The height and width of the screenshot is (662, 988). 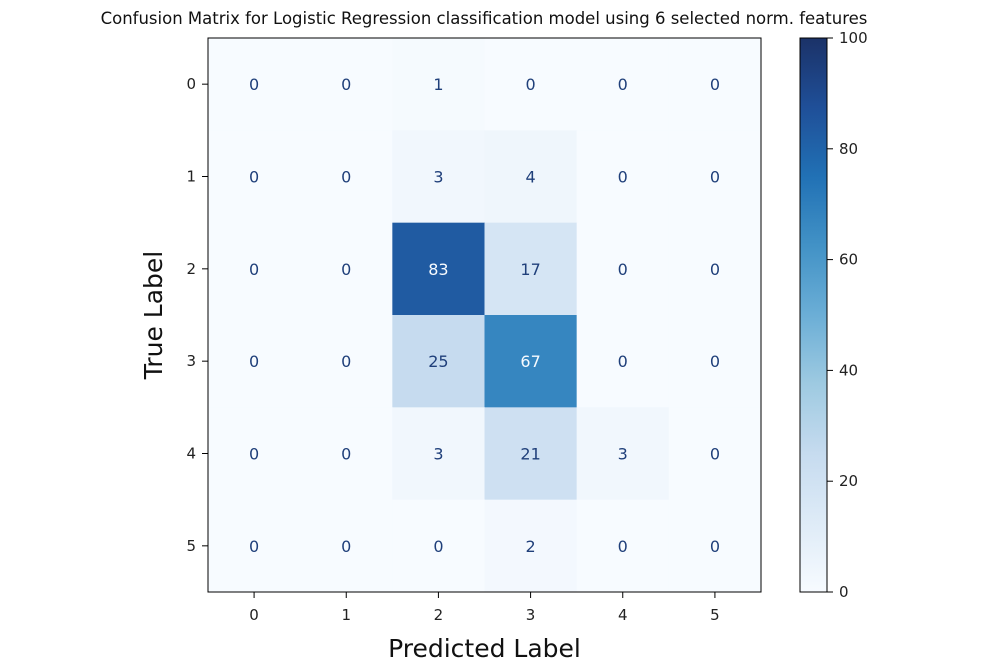 I want to click on colorbar-tick-label: 20, so click(x=848, y=481).